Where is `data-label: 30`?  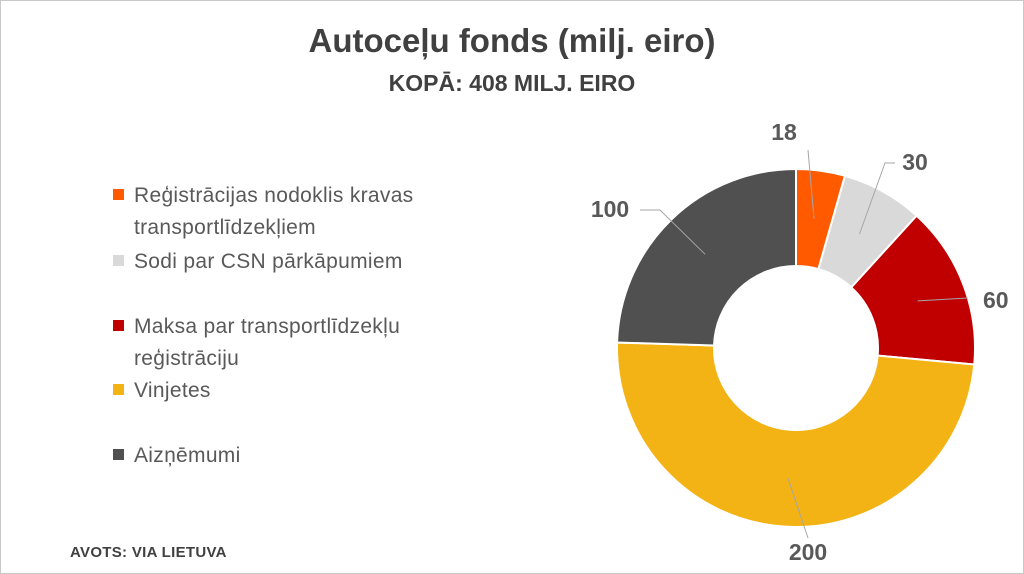
data-label: 30 is located at coordinates (915, 162).